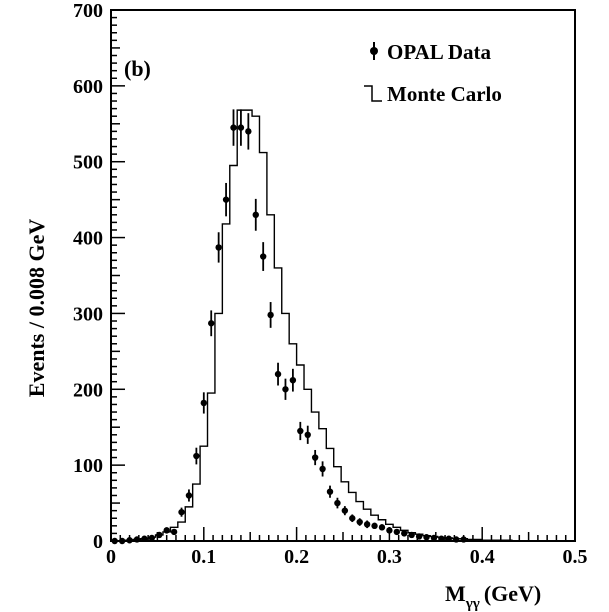 The width and height of the screenshot is (609, 612). What do you see at coordinates (88, 239) in the screenshot?
I see `y-tick-label: 400` at bounding box center [88, 239].